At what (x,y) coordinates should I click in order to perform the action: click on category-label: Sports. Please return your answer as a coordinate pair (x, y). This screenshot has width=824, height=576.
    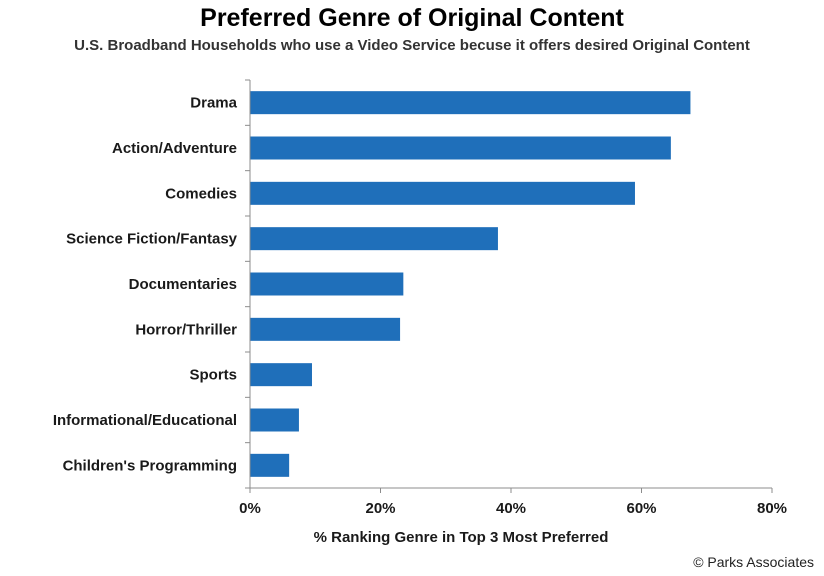
    Looking at the image, I should click on (213, 375).